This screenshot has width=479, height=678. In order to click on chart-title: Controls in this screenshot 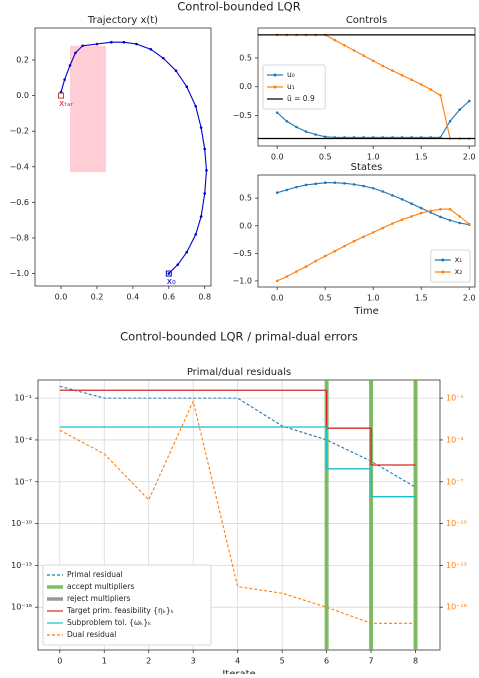, I will do `click(366, 20)`.